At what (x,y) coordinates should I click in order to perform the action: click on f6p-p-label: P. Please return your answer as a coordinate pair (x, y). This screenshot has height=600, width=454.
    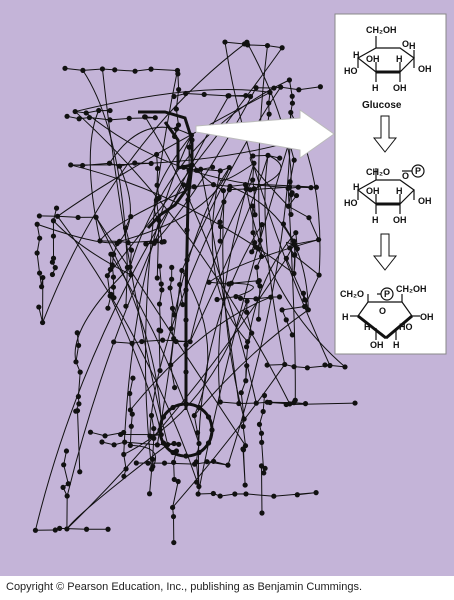
    Looking at the image, I should click on (387, 294).